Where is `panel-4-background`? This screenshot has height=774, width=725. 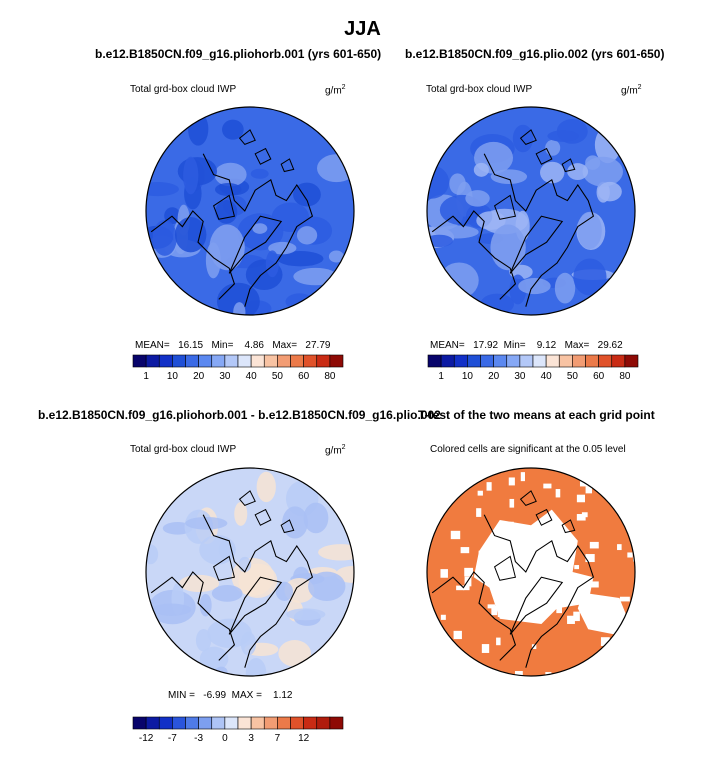 panel-4-background is located at coordinates (531, 572).